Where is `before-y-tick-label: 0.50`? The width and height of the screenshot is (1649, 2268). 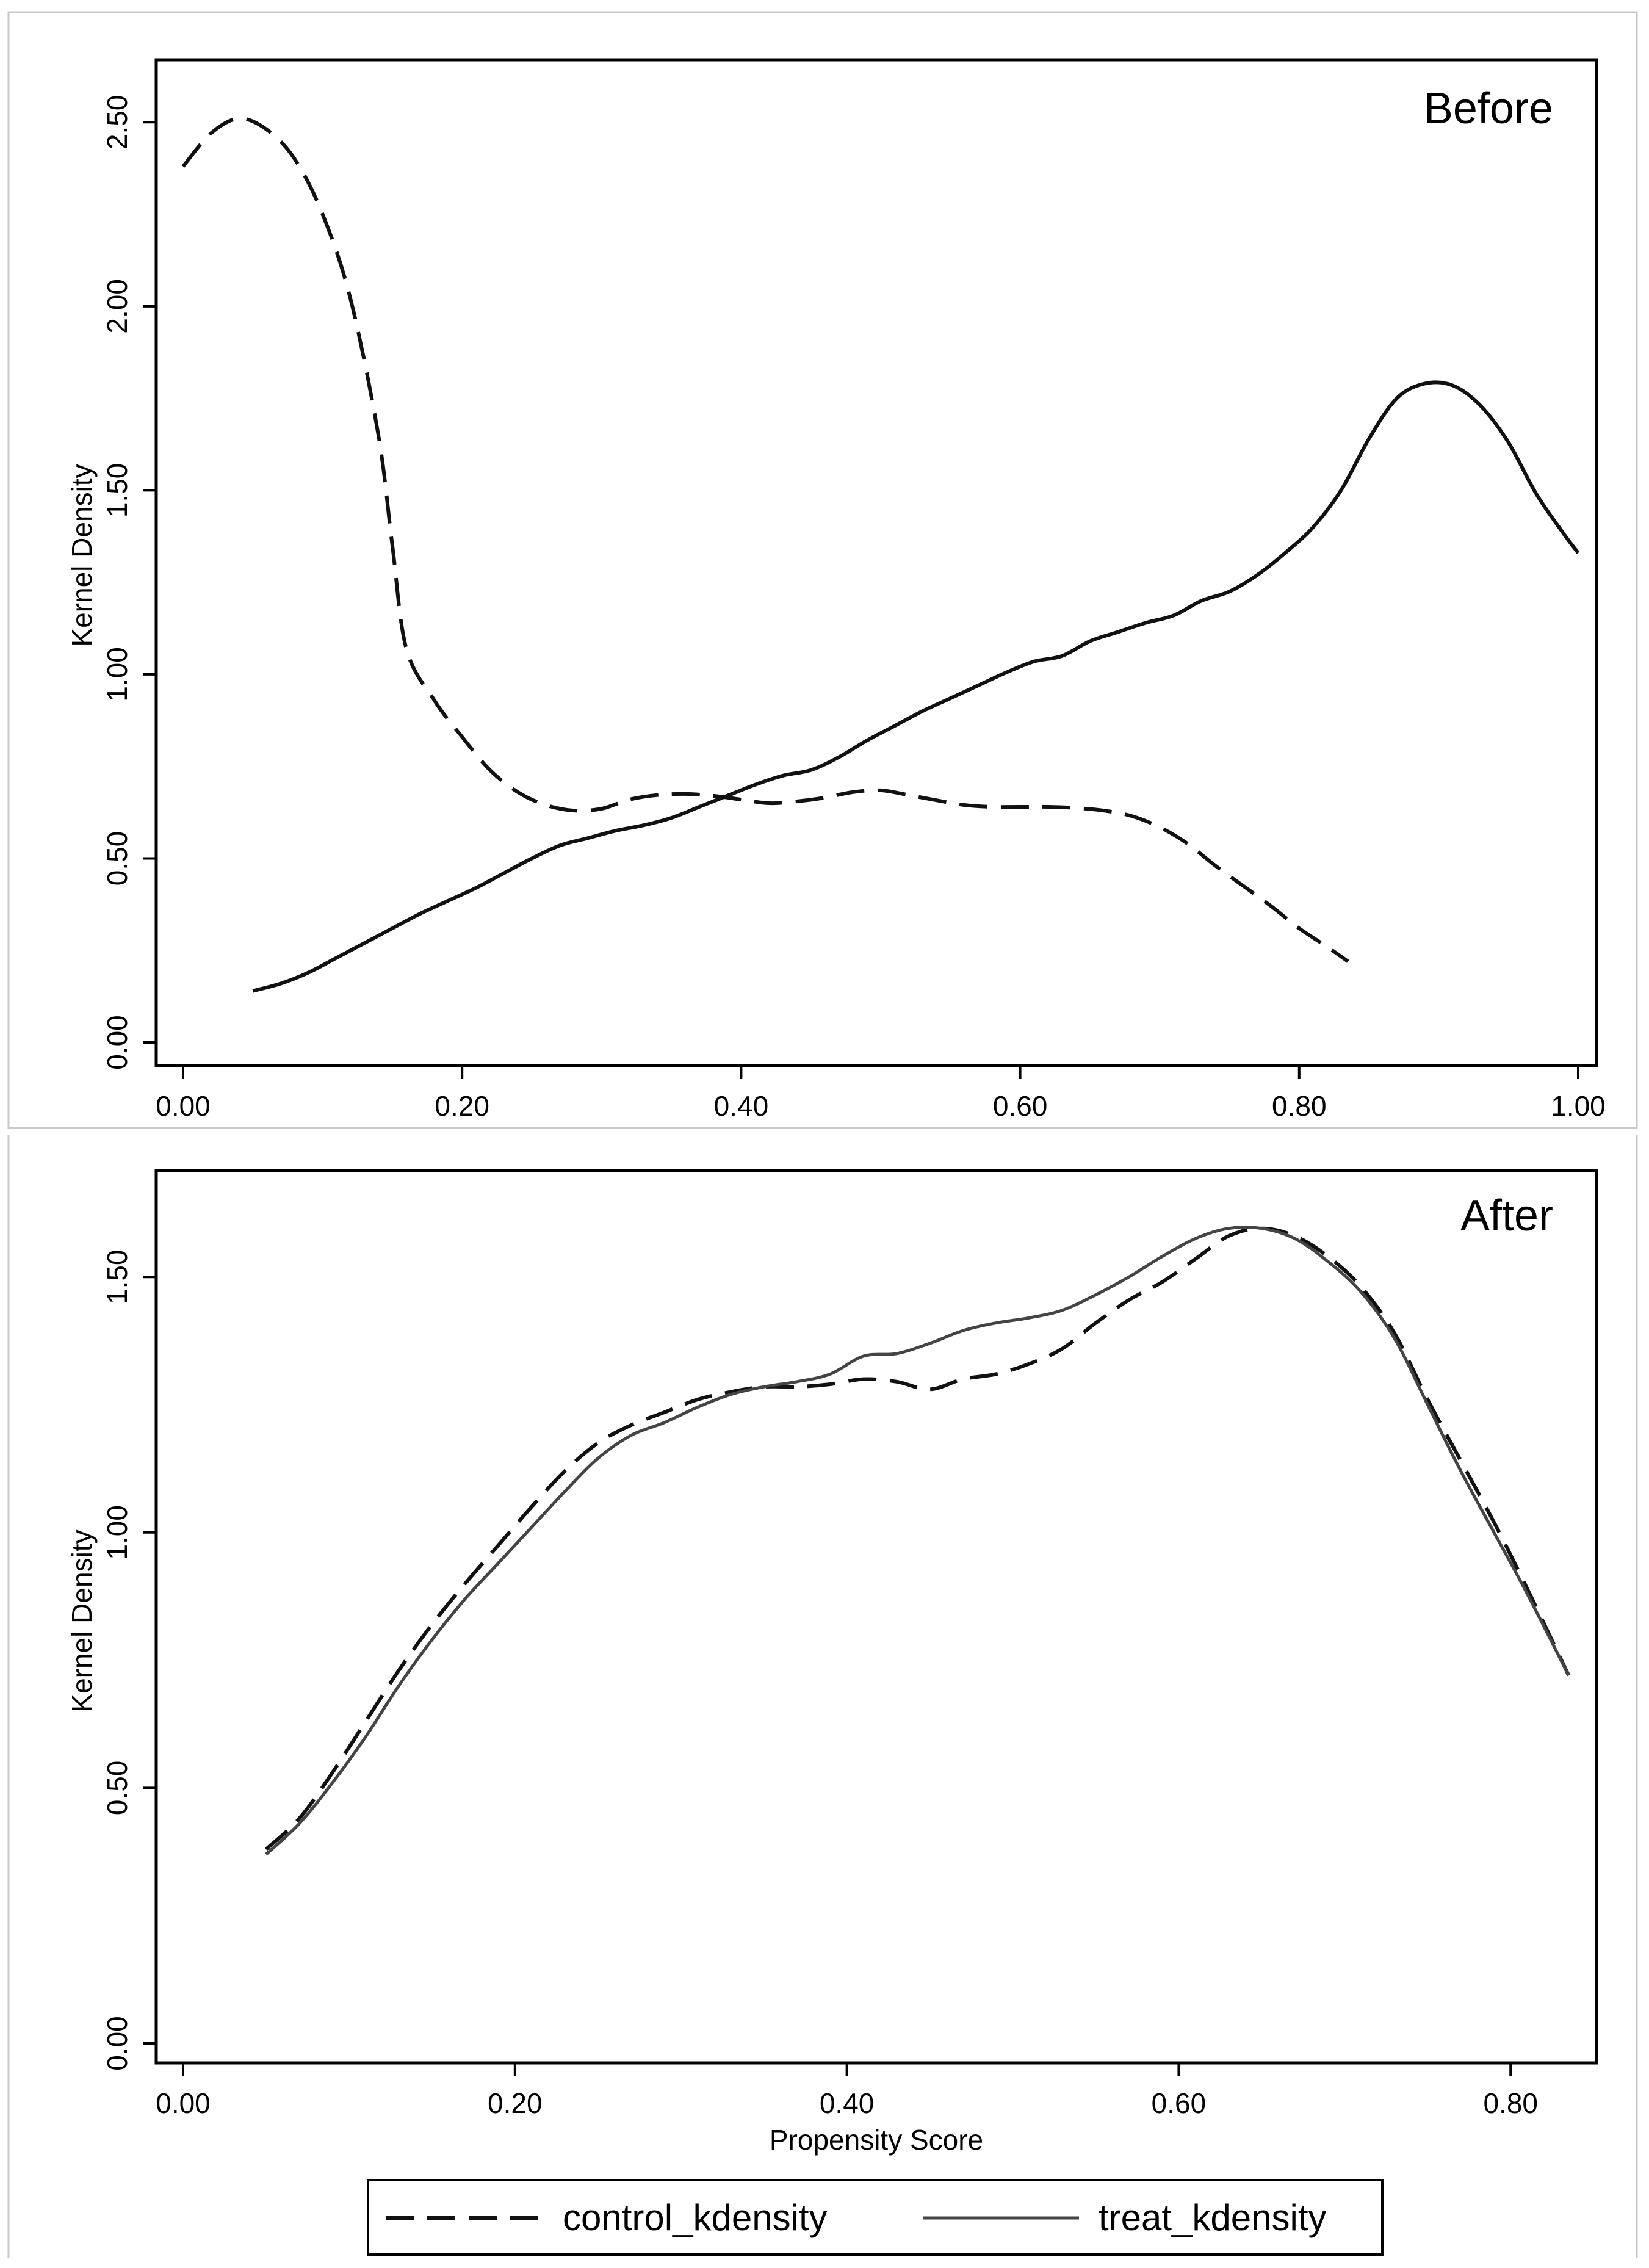 before-y-tick-label: 0.50 is located at coordinates (117, 858).